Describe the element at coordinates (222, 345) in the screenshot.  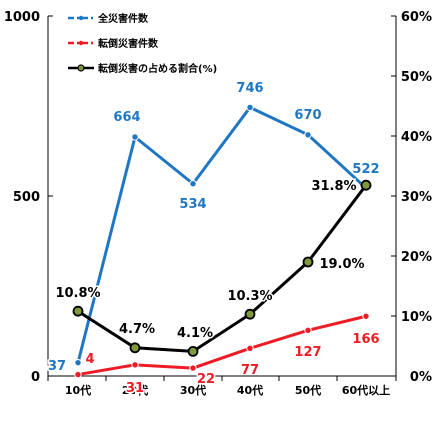
I see `series-line` at that location.